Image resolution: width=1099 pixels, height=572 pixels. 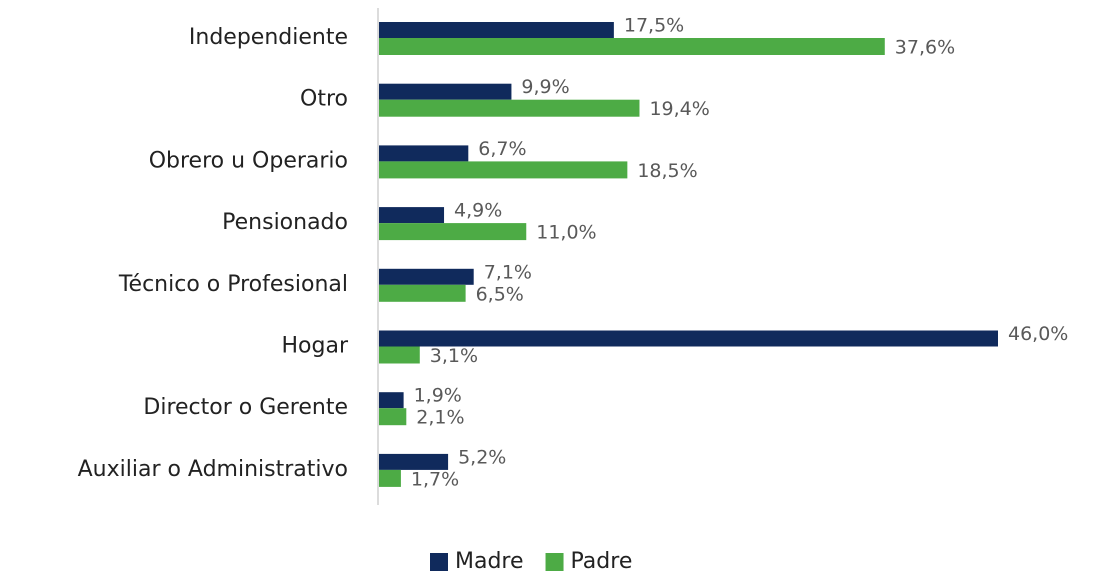 I want to click on value-label: 18,5%, so click(x=667, y=171).